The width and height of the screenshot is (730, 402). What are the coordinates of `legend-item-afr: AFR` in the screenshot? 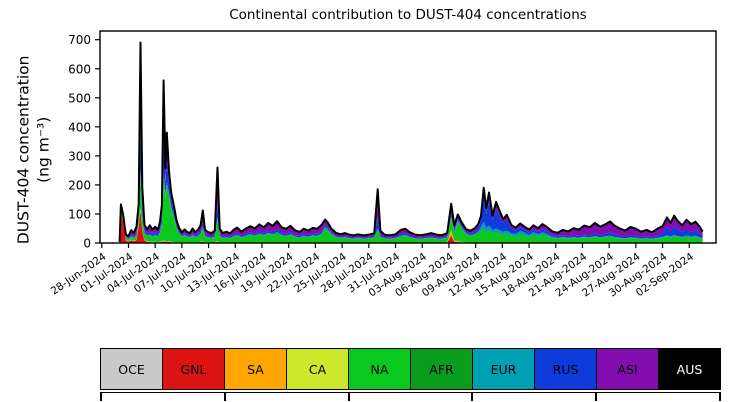 It's located at (441, 369).